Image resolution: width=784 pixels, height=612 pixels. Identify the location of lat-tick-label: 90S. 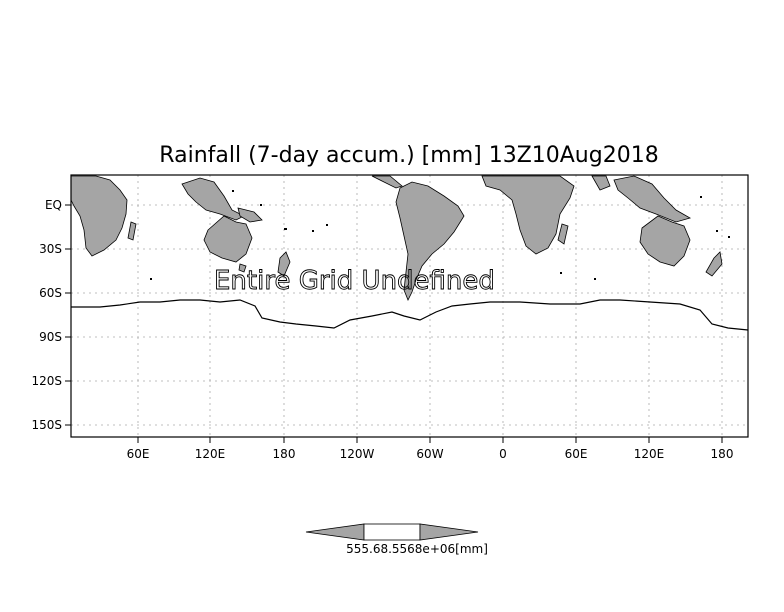
(50, 337).